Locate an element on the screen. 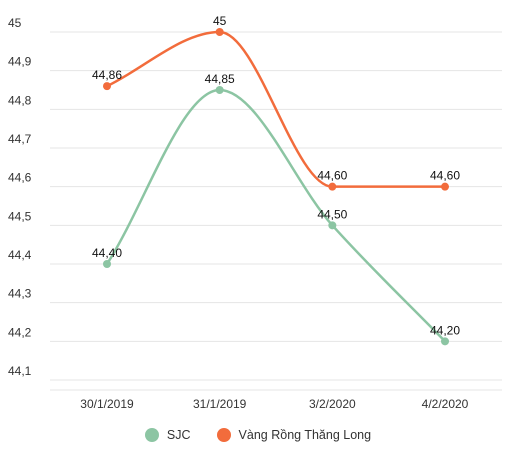 The height and width of the screenshot is (459, 516). x-tick-label: 4/2/2020 is located at coordinates (445, 404).